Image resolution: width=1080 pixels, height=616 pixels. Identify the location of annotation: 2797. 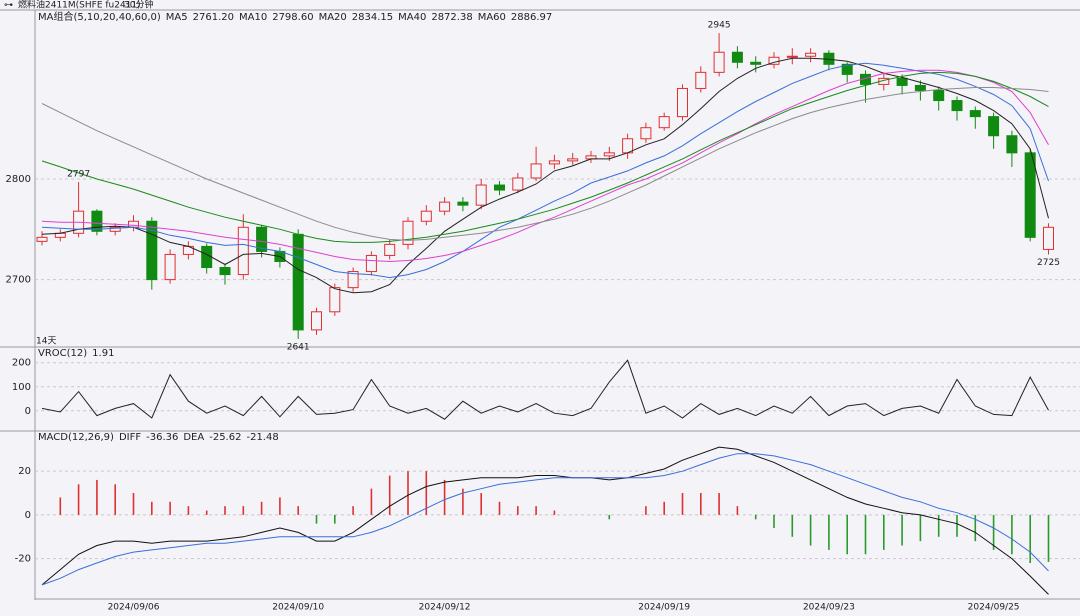
(78, 175).